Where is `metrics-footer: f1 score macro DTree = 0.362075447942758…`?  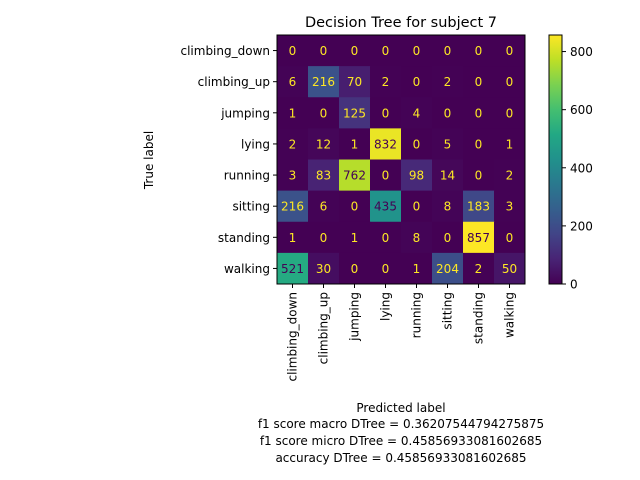
metrics-footer: f1 score macro DTree = 0.362075447942758… is located at coordinates (401, 441).